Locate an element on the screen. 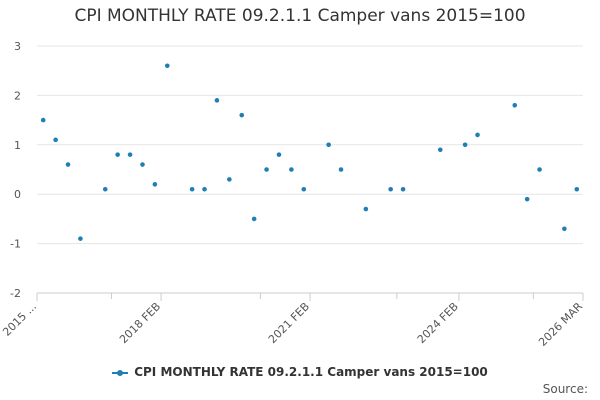  source-label: Source: is located at coordinates (565, 389).